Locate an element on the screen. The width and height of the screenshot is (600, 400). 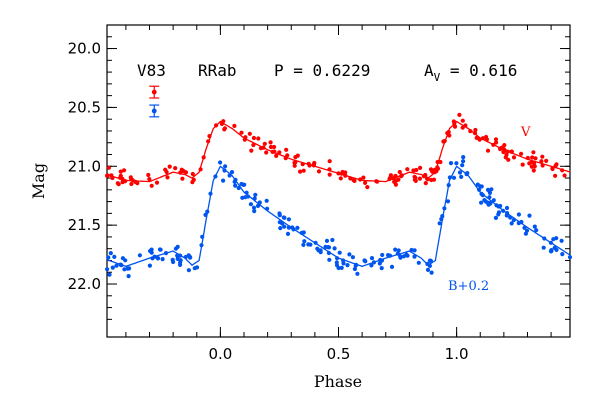
y-tick-label: 20.5 is located at coordinates (84, 107).